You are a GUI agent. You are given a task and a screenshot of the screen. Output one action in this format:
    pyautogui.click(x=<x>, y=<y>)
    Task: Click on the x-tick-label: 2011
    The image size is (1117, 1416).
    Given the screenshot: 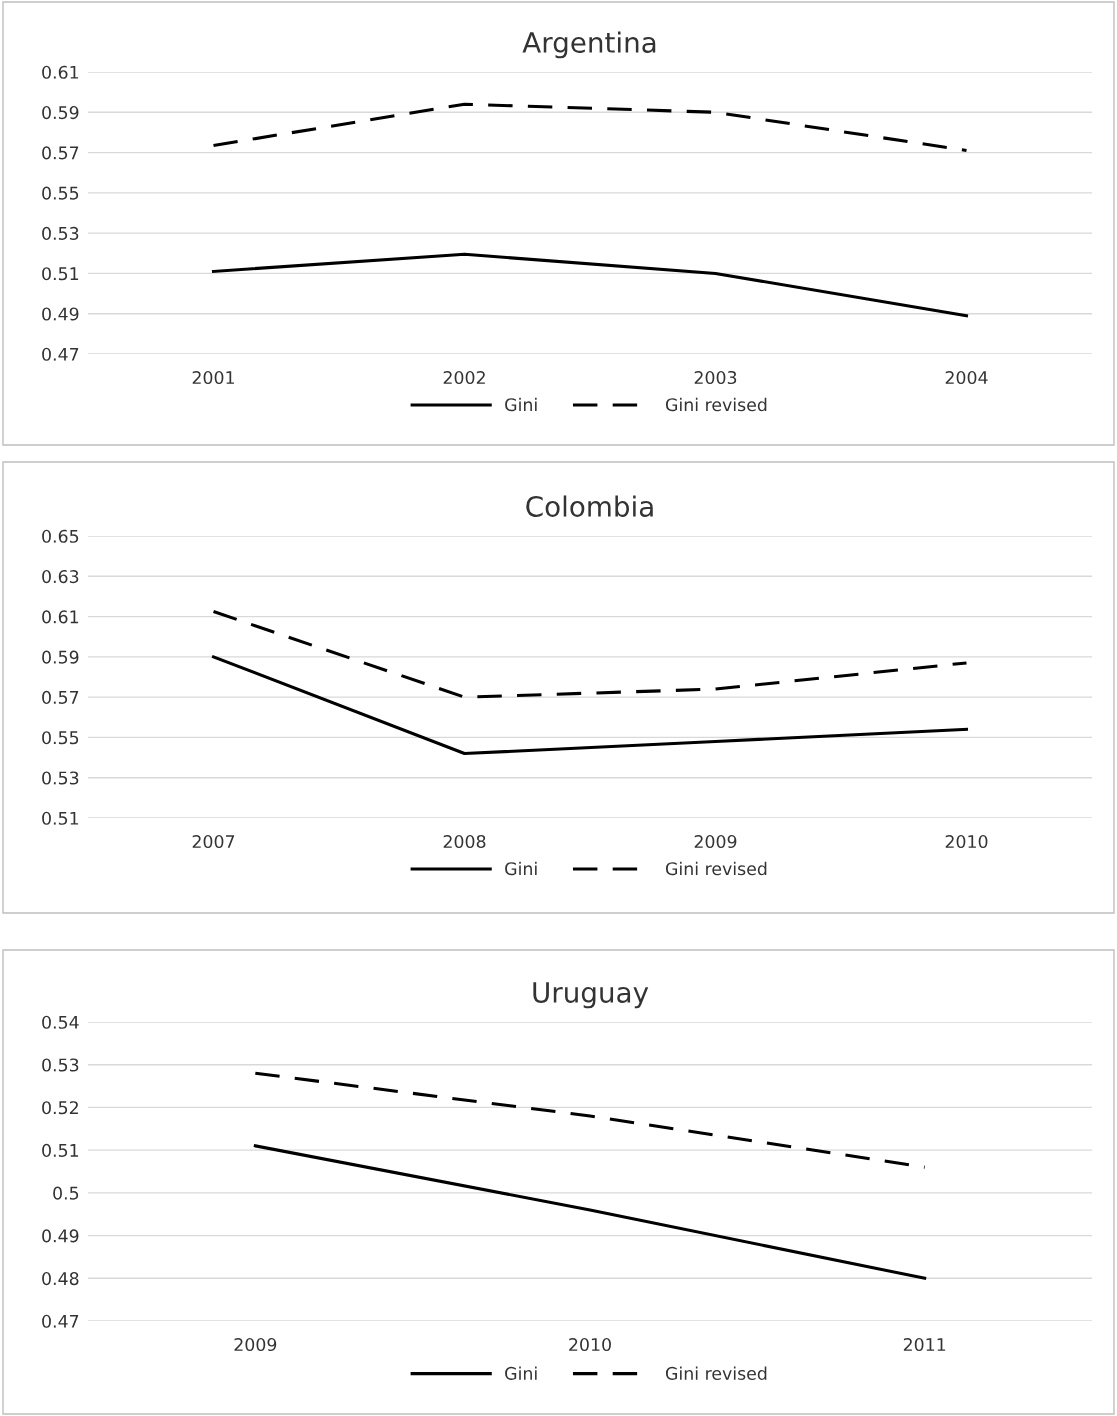 What is the action you would take?
    pyautogui.click(x=924, y=1344)
    